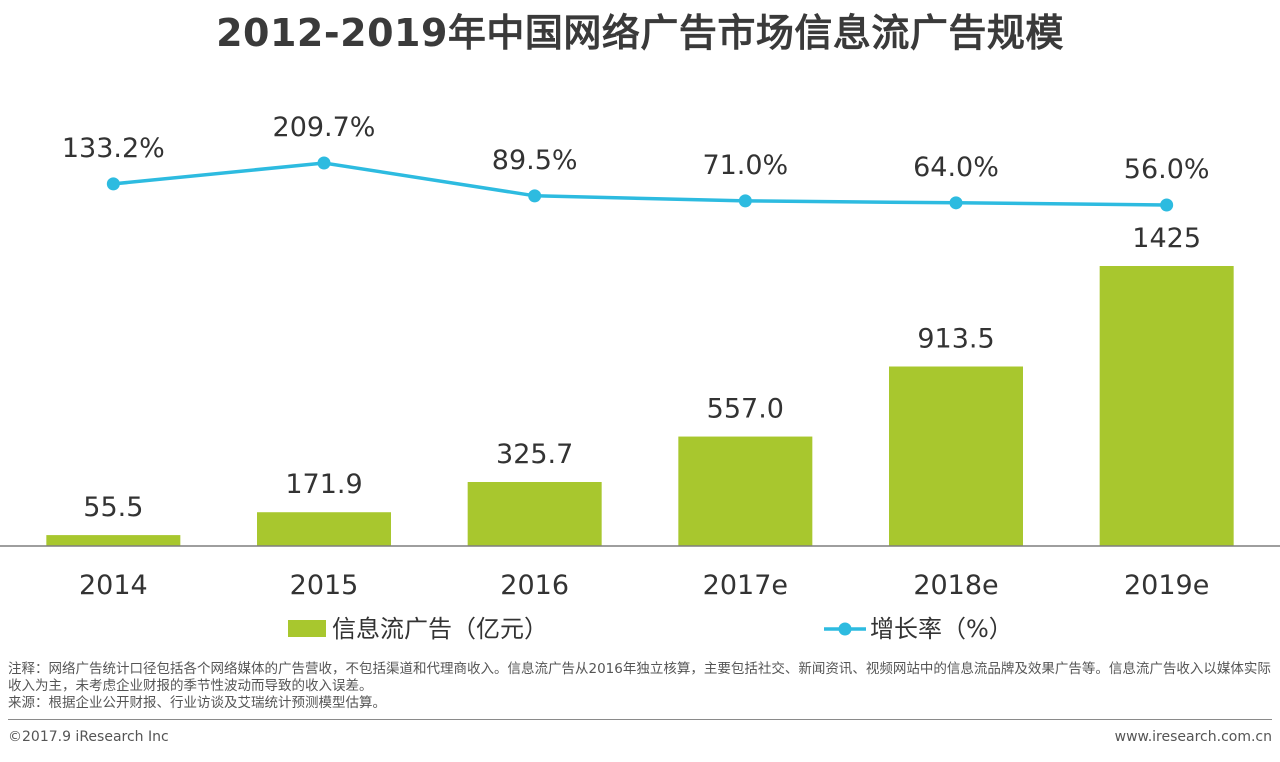 Image resolution: width=1280 pixels, height=762 pixels. Describe the element at coordinates (745, 165) in the screenshot. I see `growth-value-label: 71.0%` at that location.